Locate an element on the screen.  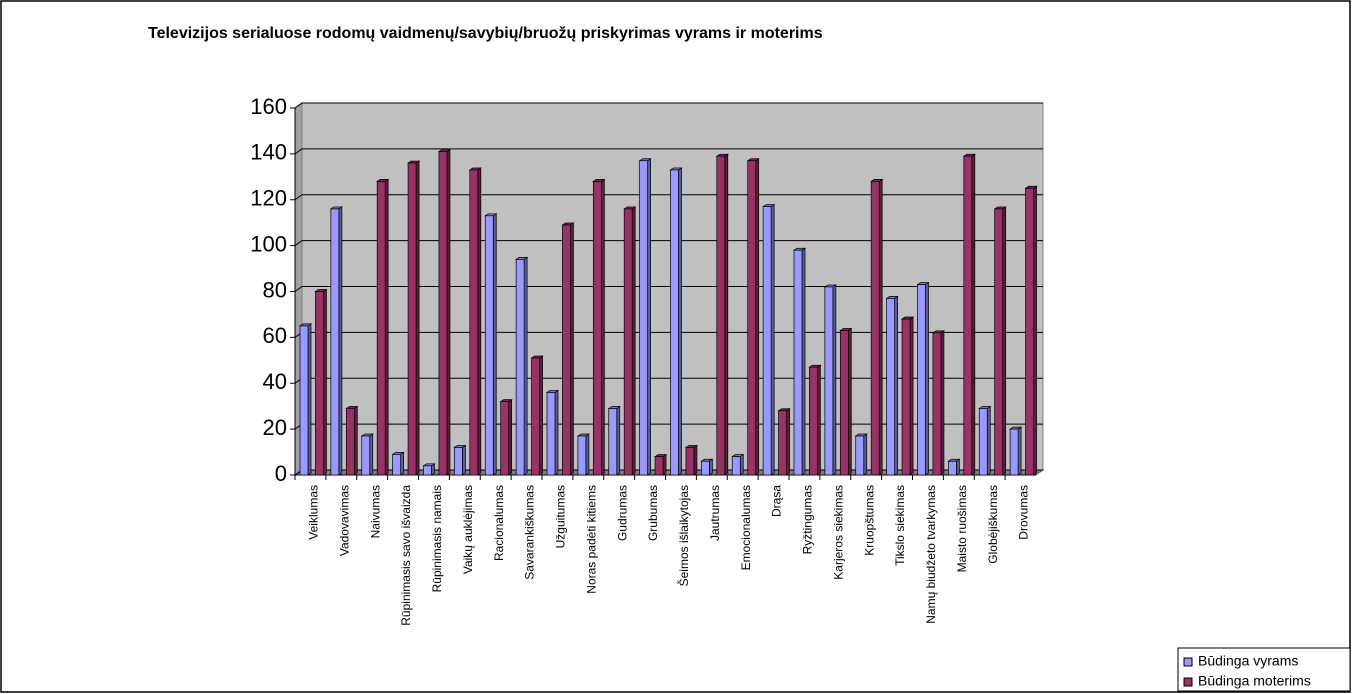
legend-label: Būdinga vyrams is located at coordinates (1248, 661).